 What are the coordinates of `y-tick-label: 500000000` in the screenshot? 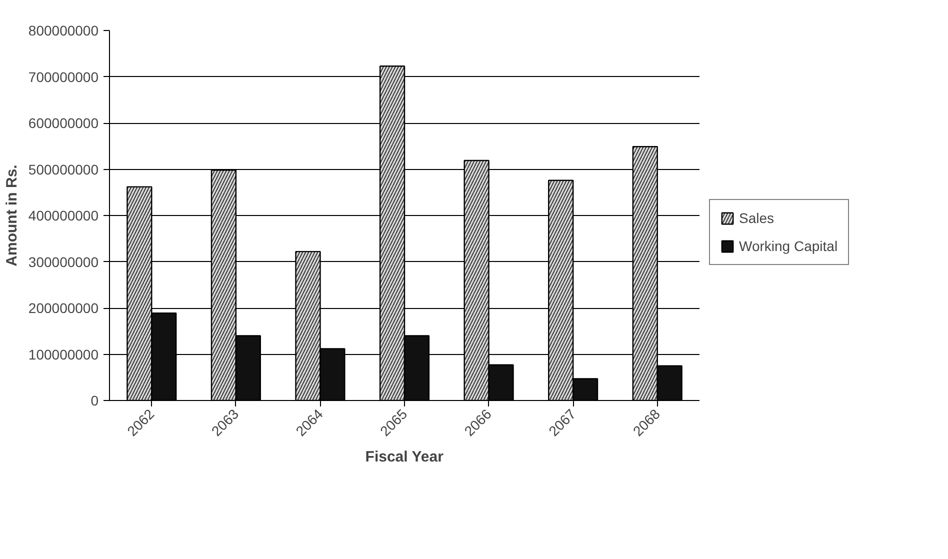 It's located at (63, 169).